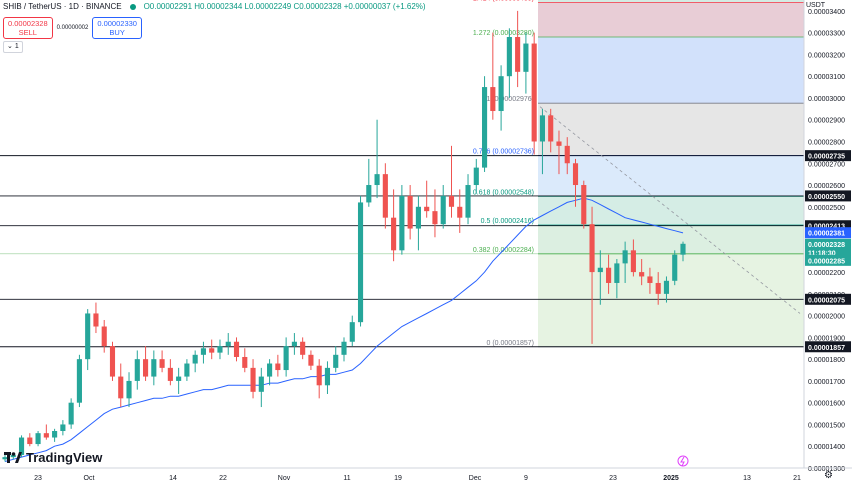 The height and width of the screenshot is (485, 852). I want to click on price-tag-label-8: 0.00001857, so click(826, 348).